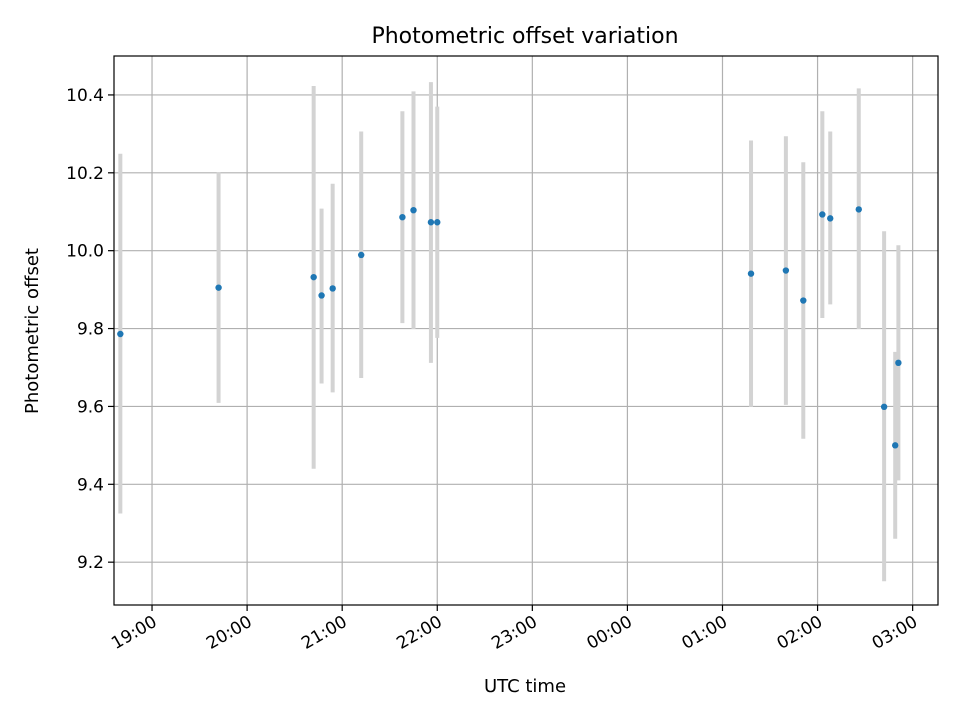 The image size is (960, 720). What do you see at coordinates (32, 331) in the screenshot?
I see `y-axis-label: Photometric offset` at bounding box center [32, 331].